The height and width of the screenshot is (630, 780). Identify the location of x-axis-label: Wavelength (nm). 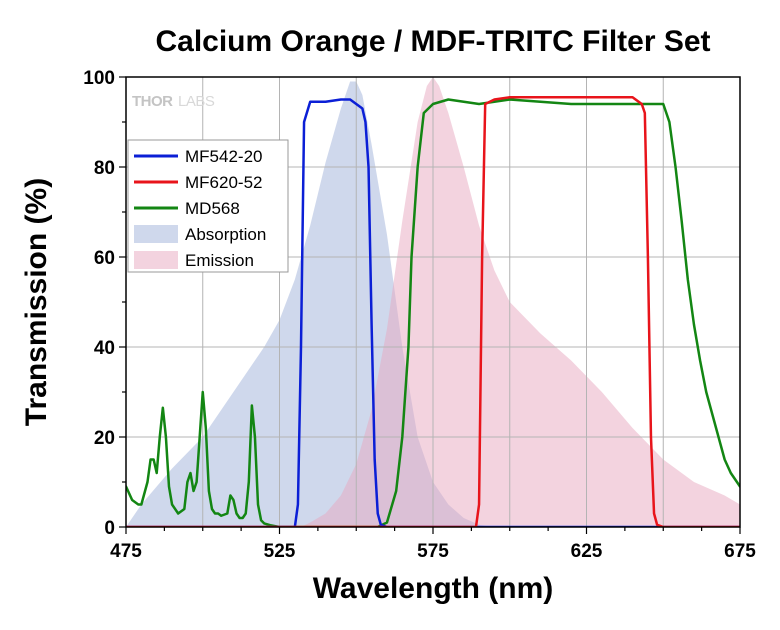
(433, 588).